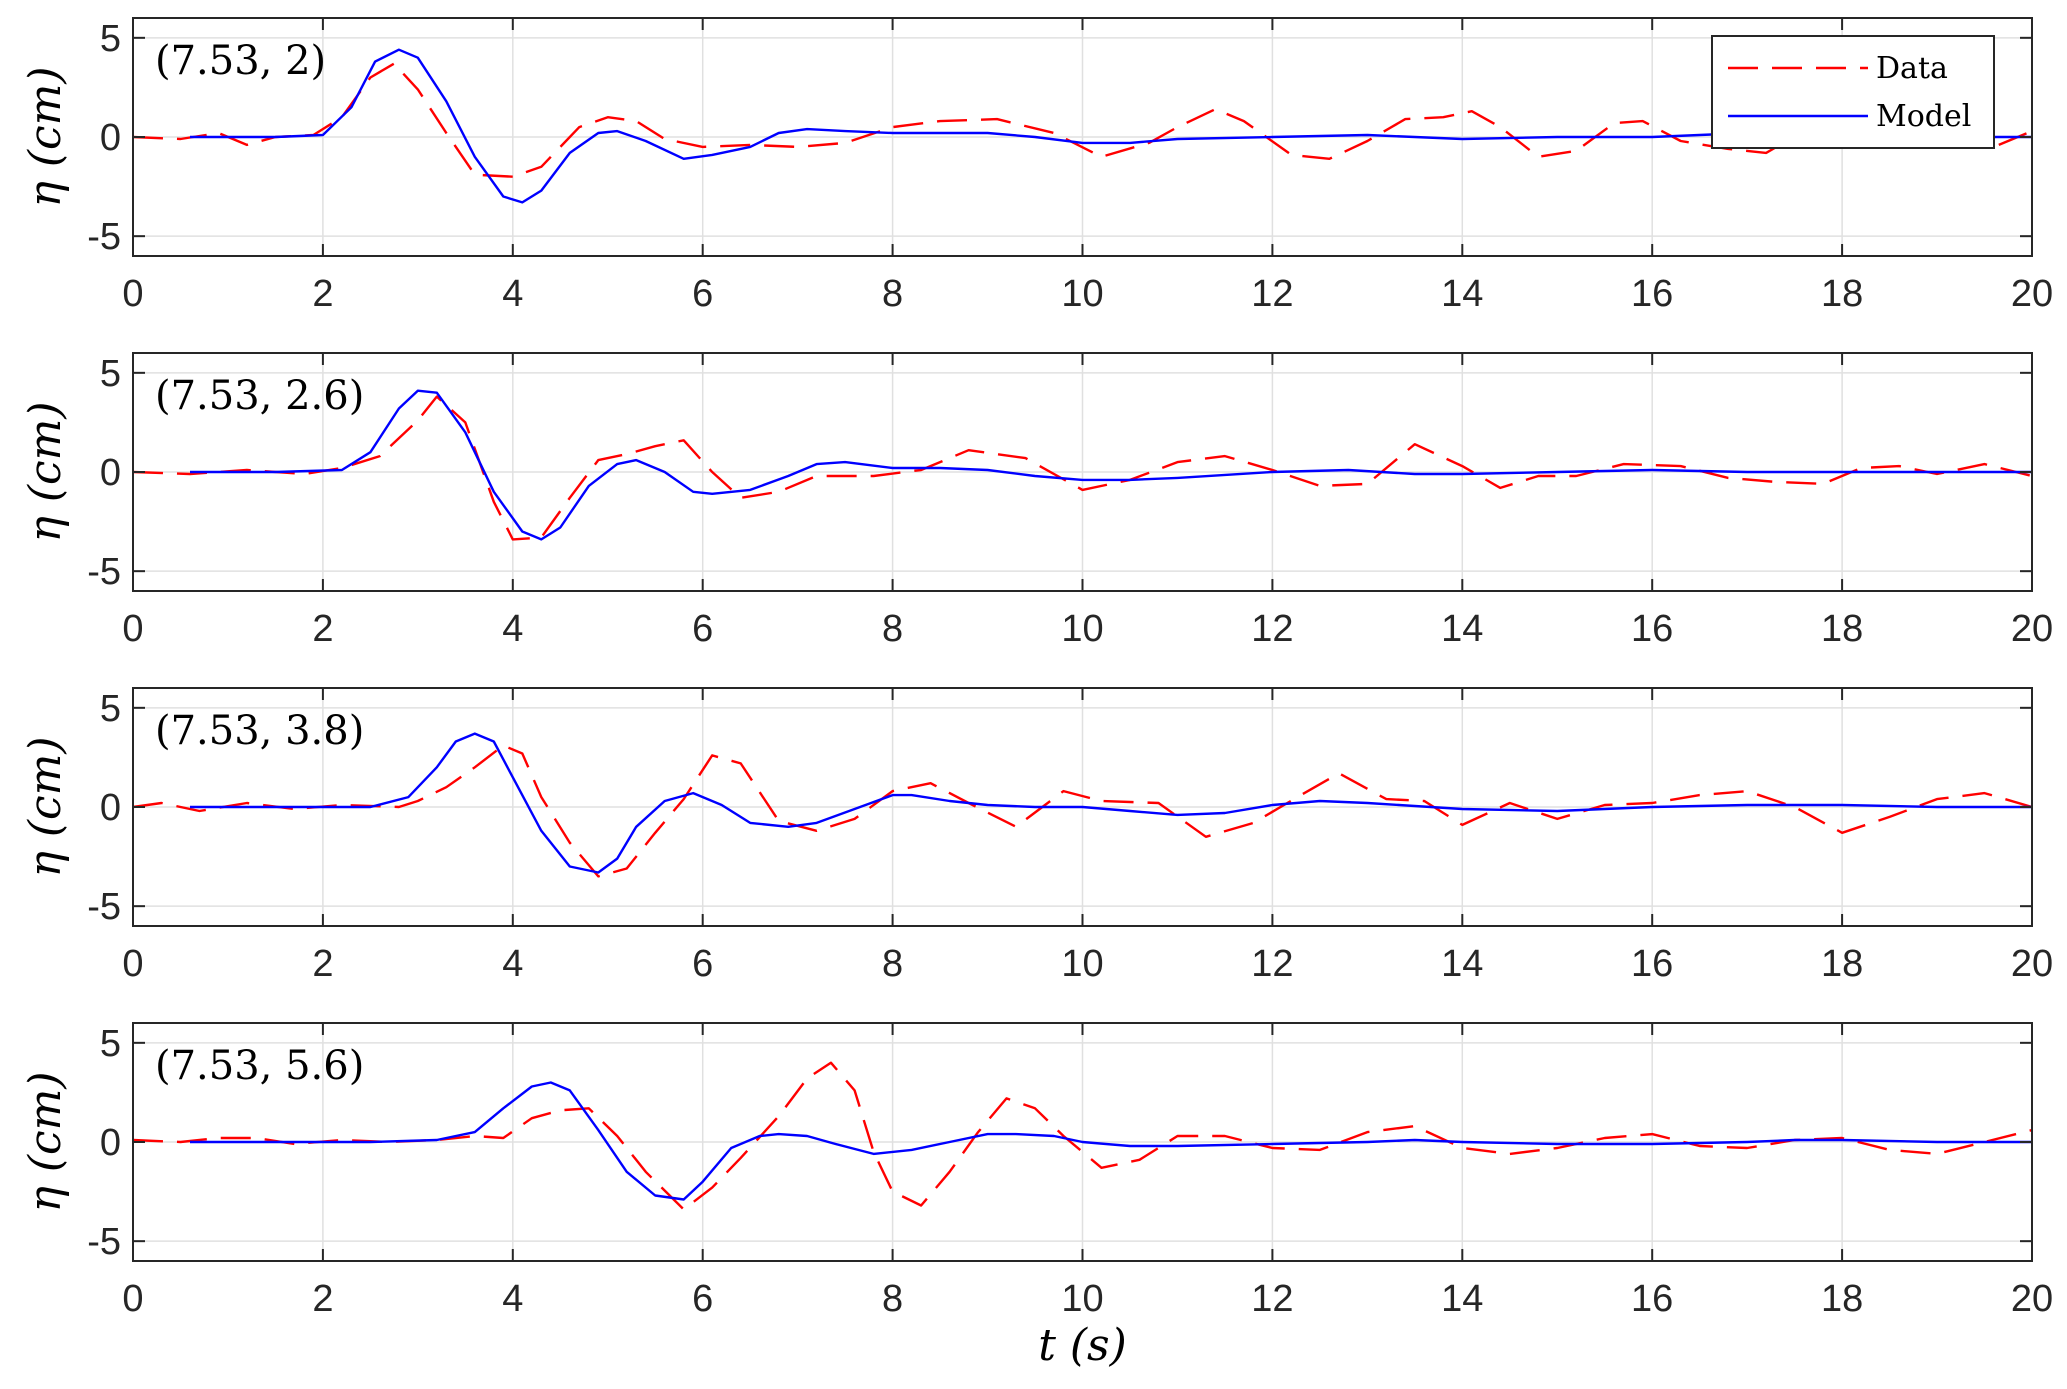 This screenshot has height=1389, width=2067. I want to click on legend-label-model: Model, so click(1923, 116).